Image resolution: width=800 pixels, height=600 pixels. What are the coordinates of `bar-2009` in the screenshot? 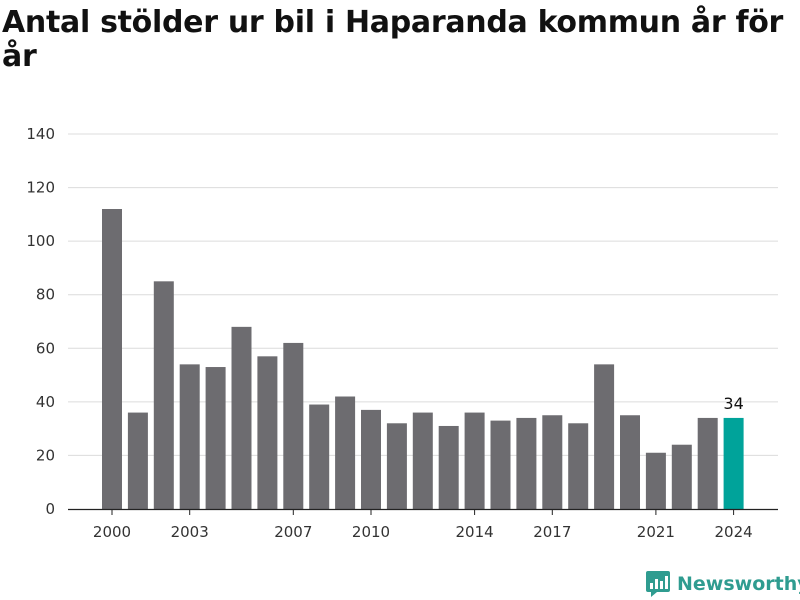 It's located at (345, 452).